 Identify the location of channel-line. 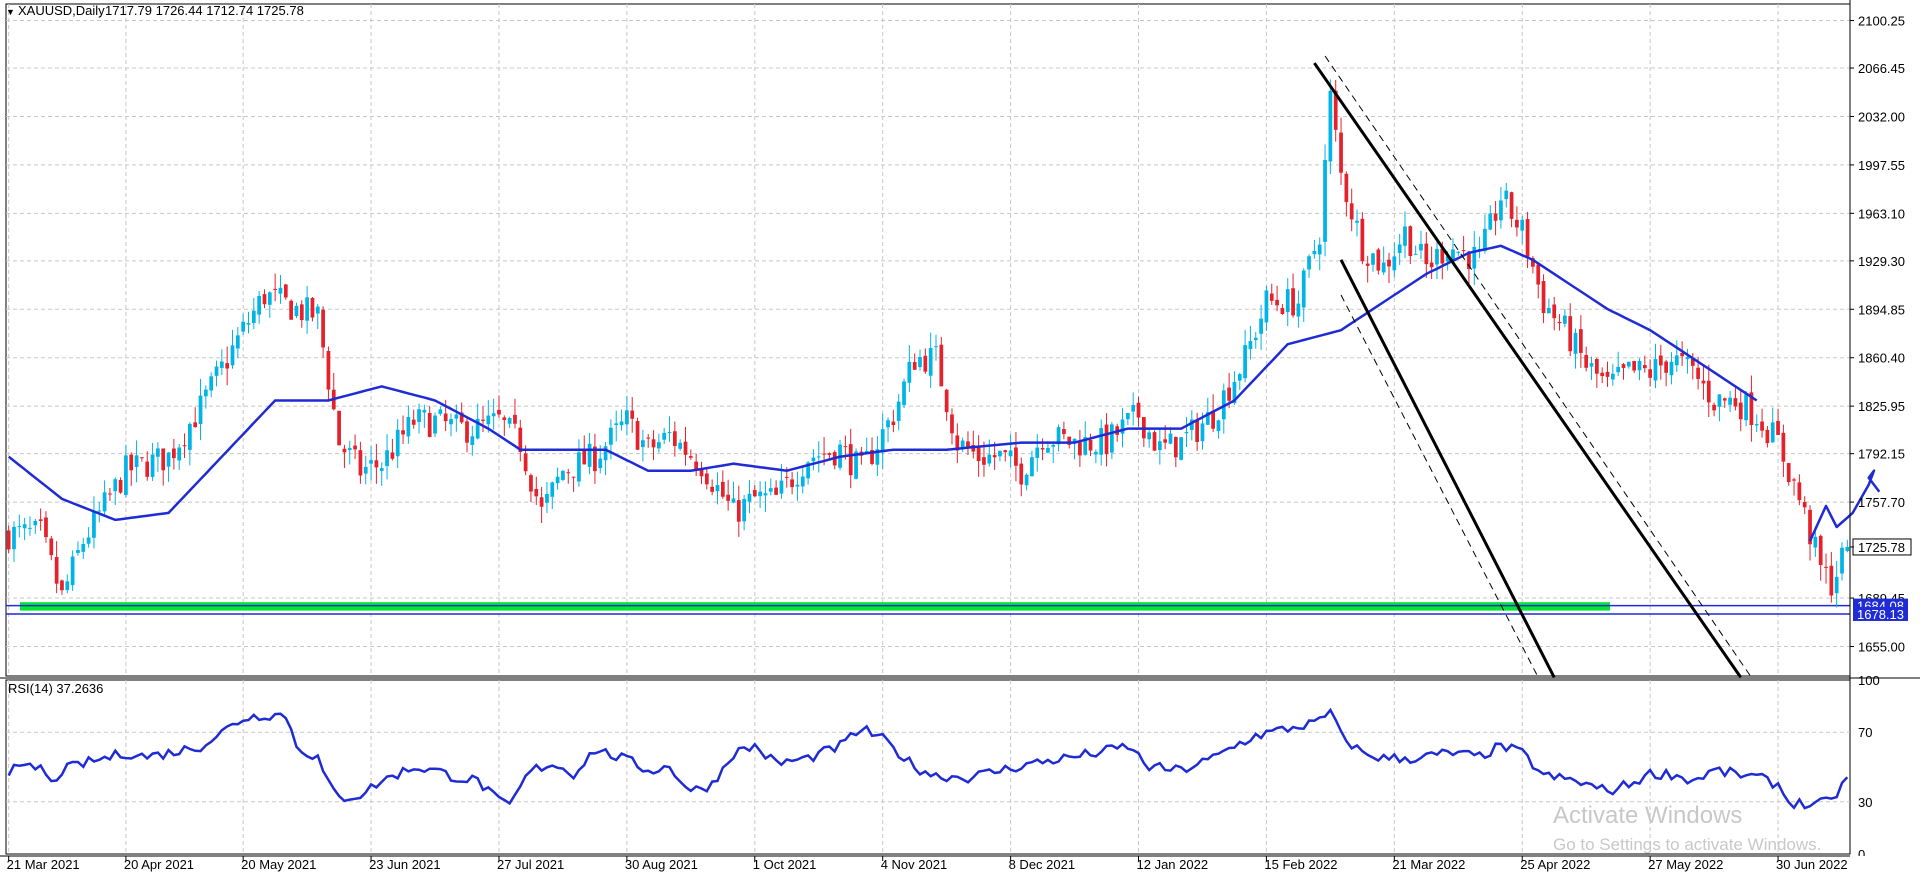
(1447, 469).